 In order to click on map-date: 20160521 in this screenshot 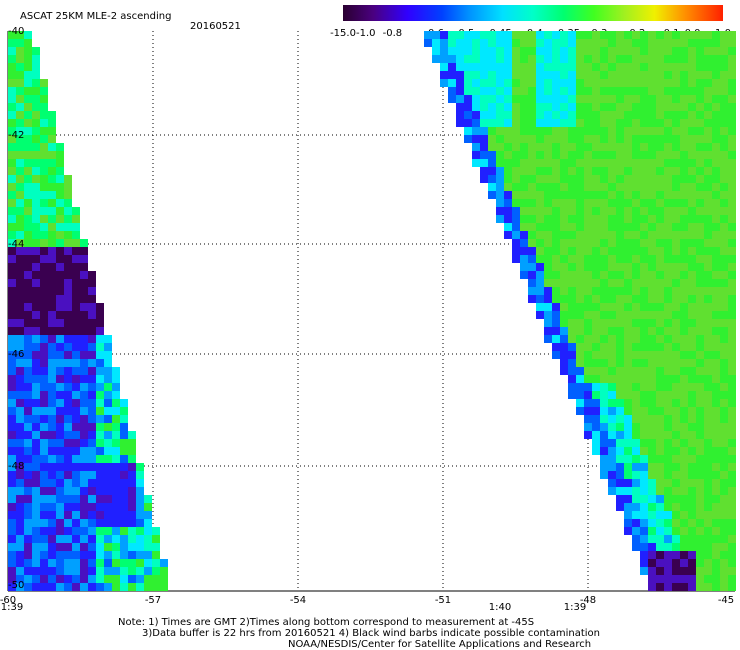, I will do `click(215, 26)`.